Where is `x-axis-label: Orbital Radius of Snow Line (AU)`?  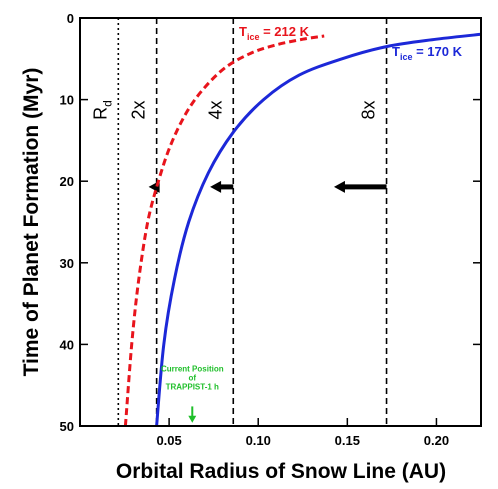 x-axis-label: Orbital Radius of Snow Line (AU) is located at coordinates (281, 471).